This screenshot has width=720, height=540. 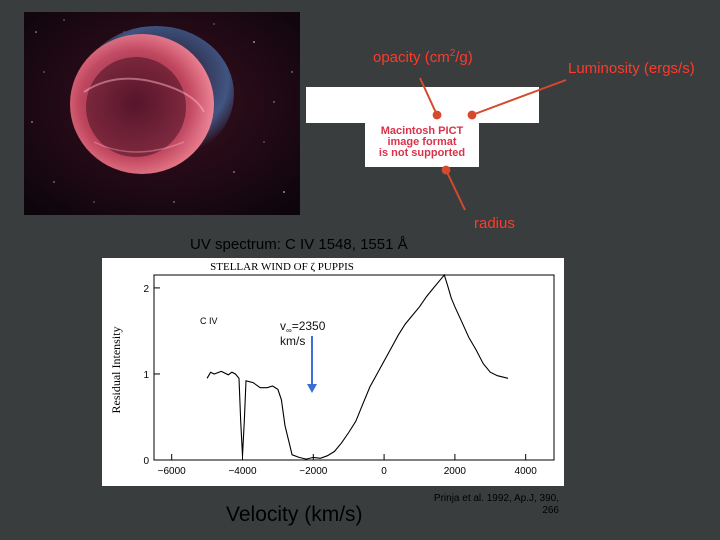 I want to click on radius-label: radius, so click(x=494, y=223).